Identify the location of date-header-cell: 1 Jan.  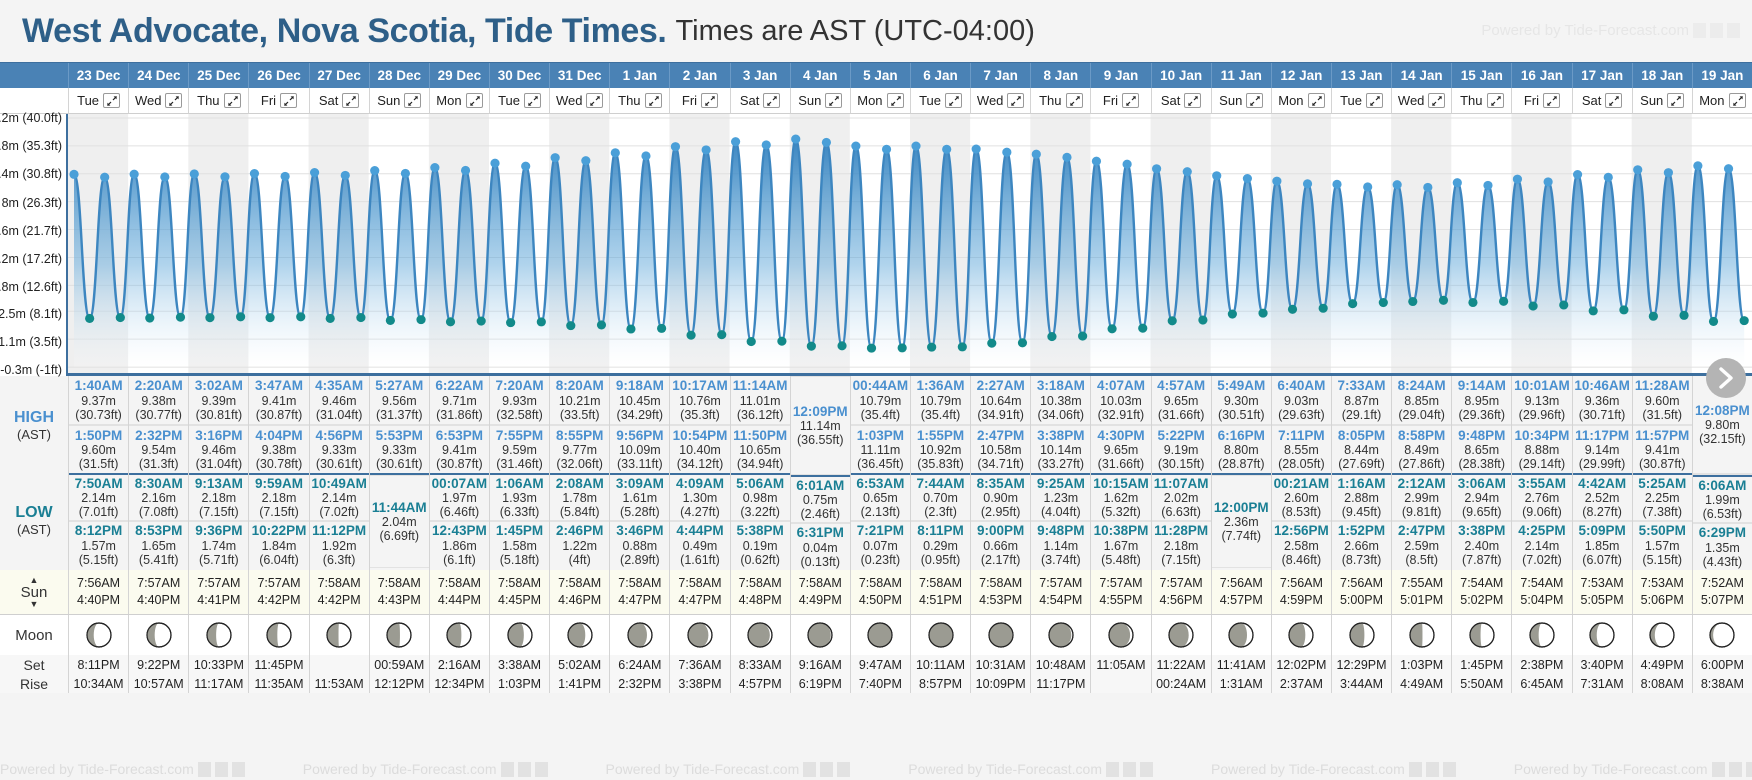
(639, 75).